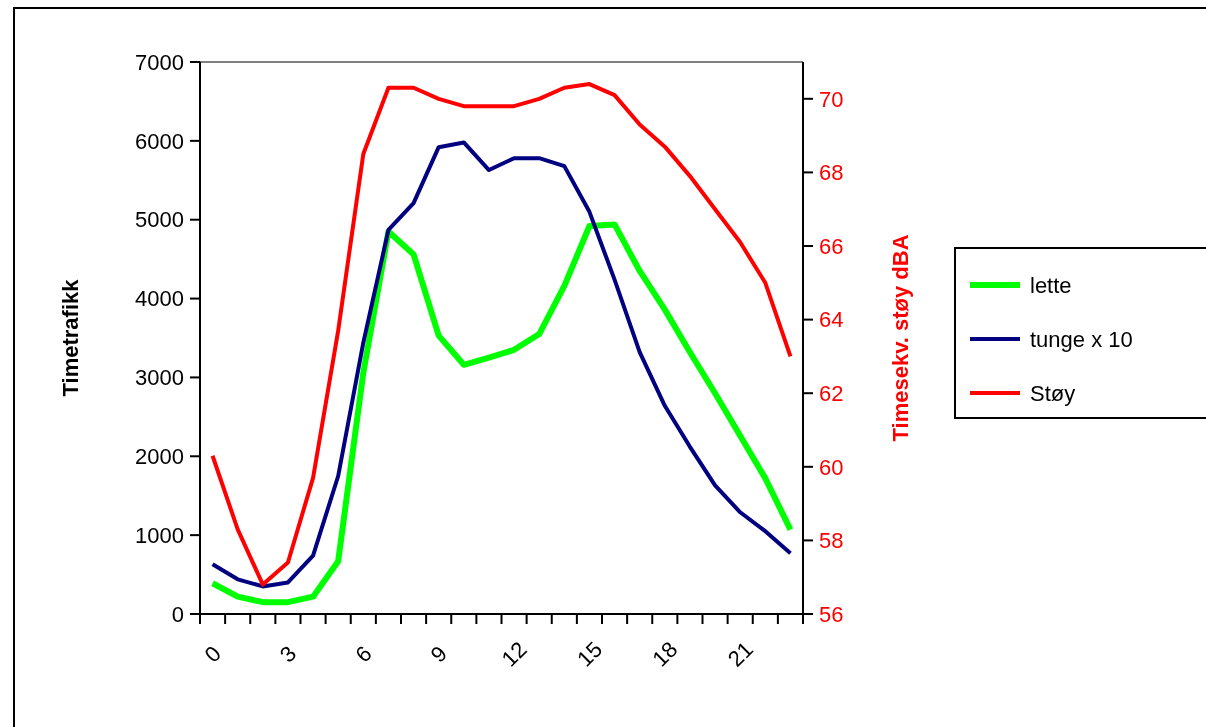  I want to click on legend-label: lette, so click(1051, 285).